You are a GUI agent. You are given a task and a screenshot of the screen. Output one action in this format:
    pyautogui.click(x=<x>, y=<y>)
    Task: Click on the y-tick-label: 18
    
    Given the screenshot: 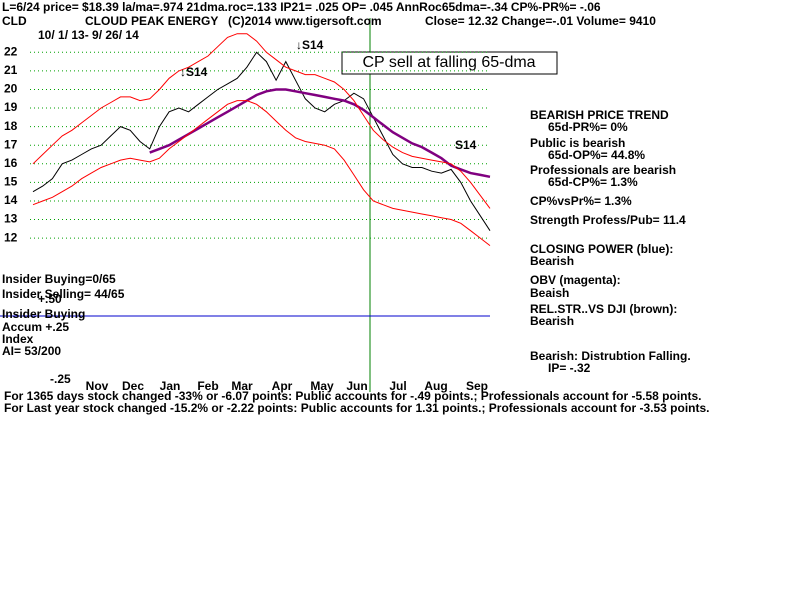 What is the action you would take?
    pyautogui.click(x=11, y=126)
    